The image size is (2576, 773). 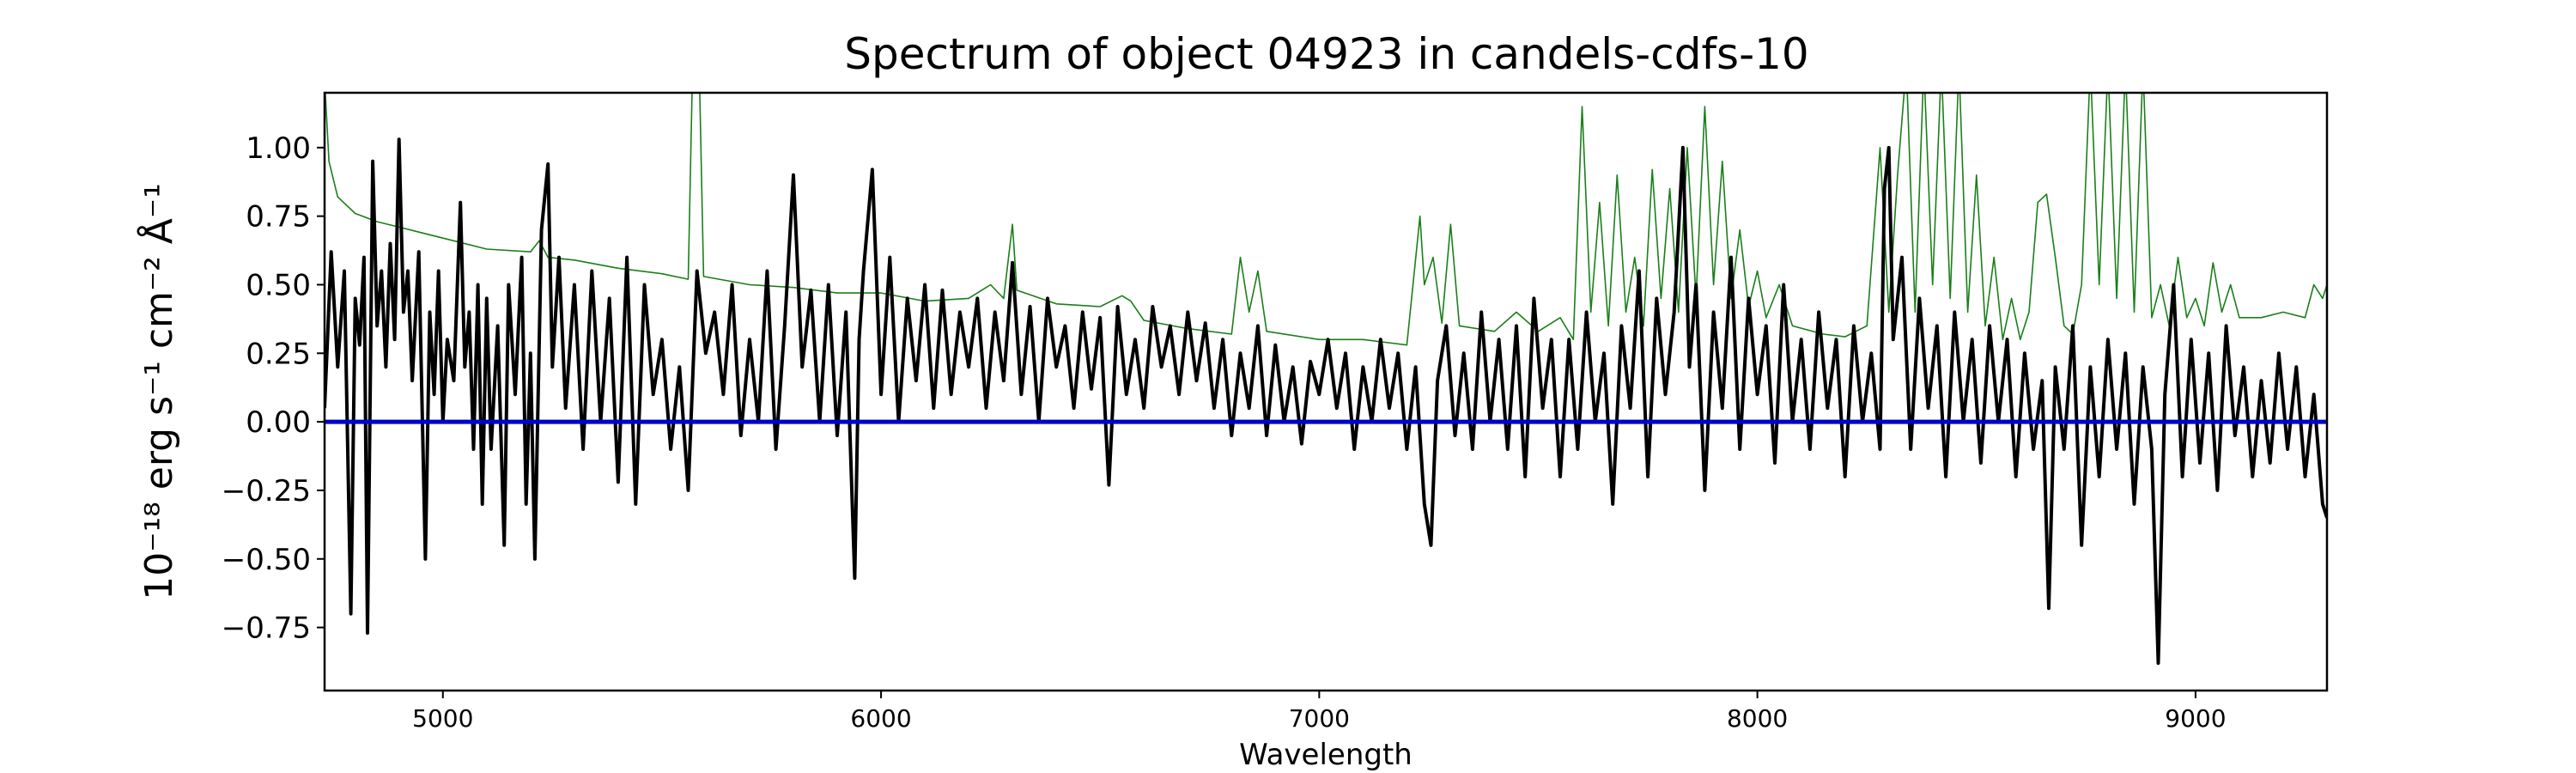 I want to click on x-axis: 5000 6000 7000 8000 9000, so click(x=1319, y=712).